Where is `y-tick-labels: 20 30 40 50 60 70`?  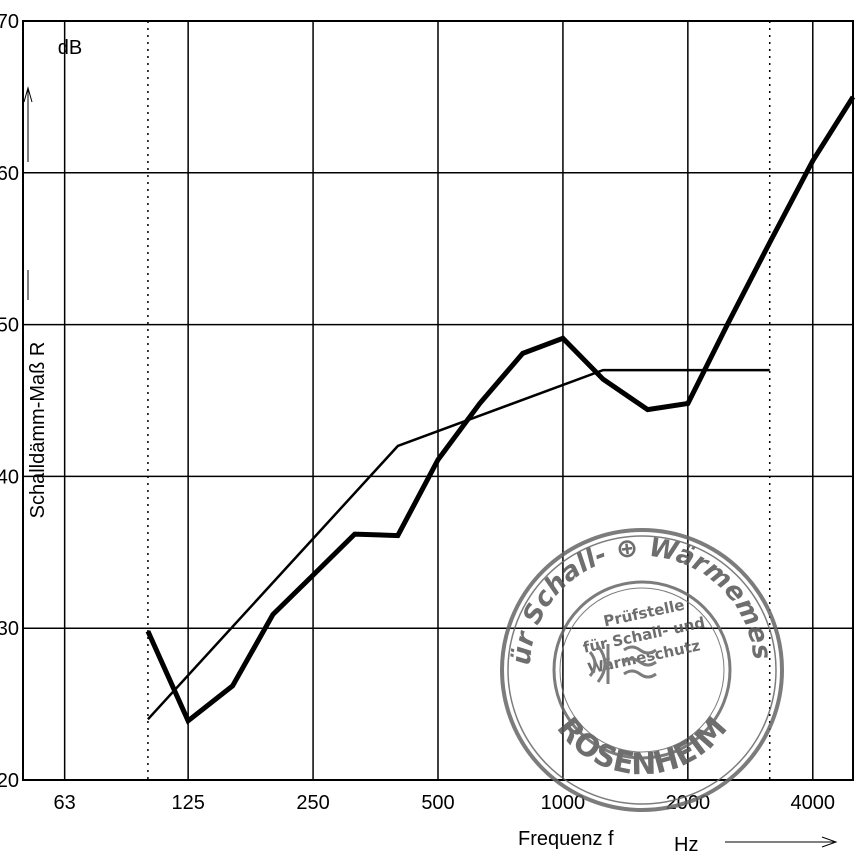 y-tick-labels: 20 30 40 50 60 70 is located at coordinates (9, 401).